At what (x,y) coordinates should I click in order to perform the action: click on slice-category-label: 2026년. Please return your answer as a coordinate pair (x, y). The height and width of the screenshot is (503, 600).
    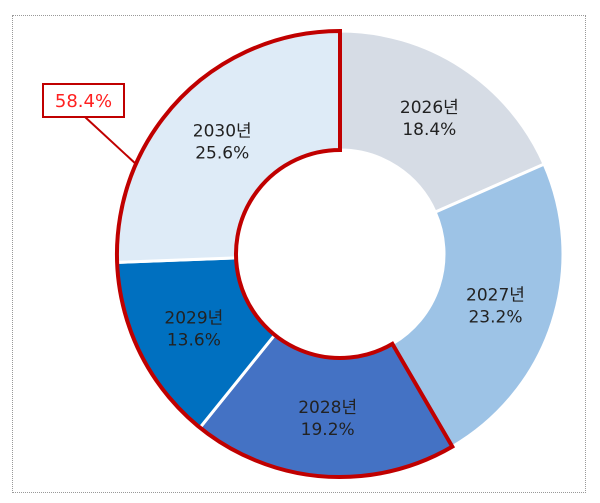
    Looking at the image, I should click on (429, 108).